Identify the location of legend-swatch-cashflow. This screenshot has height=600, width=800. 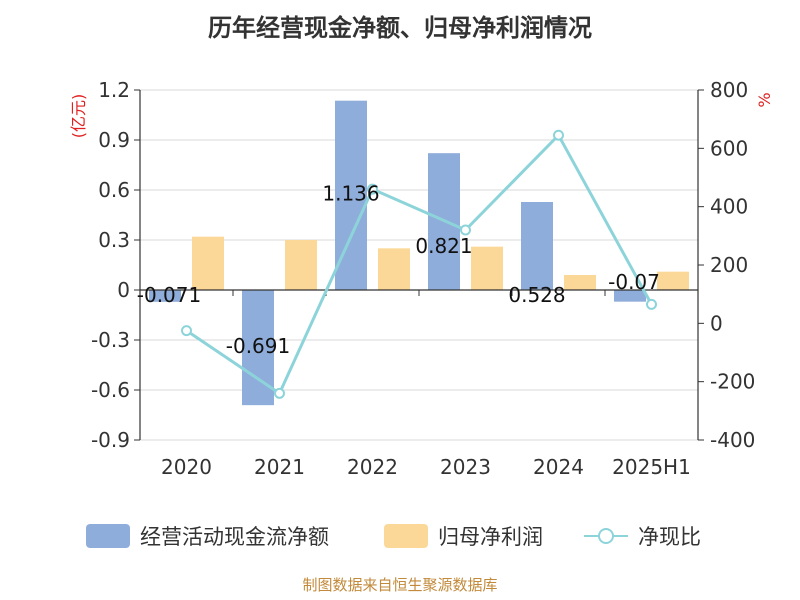
(108, 536).